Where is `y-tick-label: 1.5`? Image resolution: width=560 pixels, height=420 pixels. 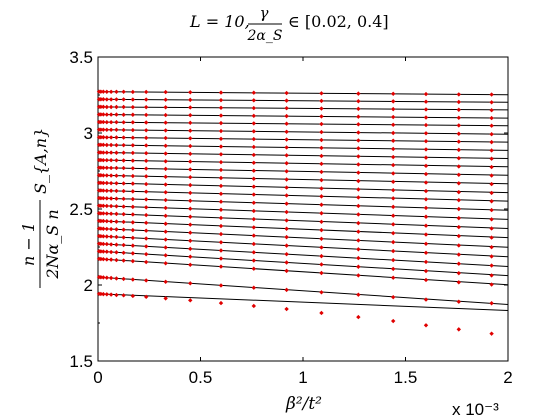 y-tick-label: 1.5 is located at coordinates (81, 361).